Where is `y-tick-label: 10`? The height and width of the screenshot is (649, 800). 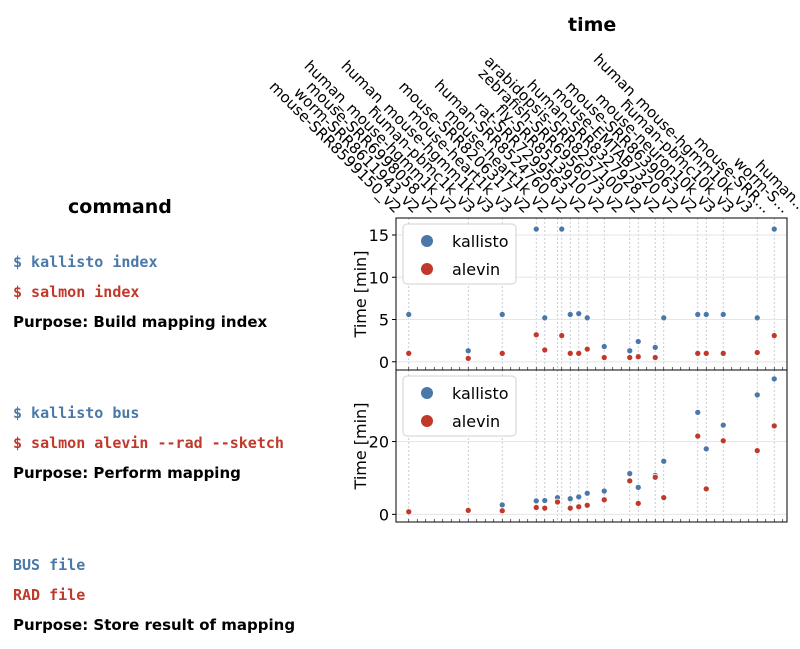 y-tick-label: 10 is located at coordinates (379, 277).